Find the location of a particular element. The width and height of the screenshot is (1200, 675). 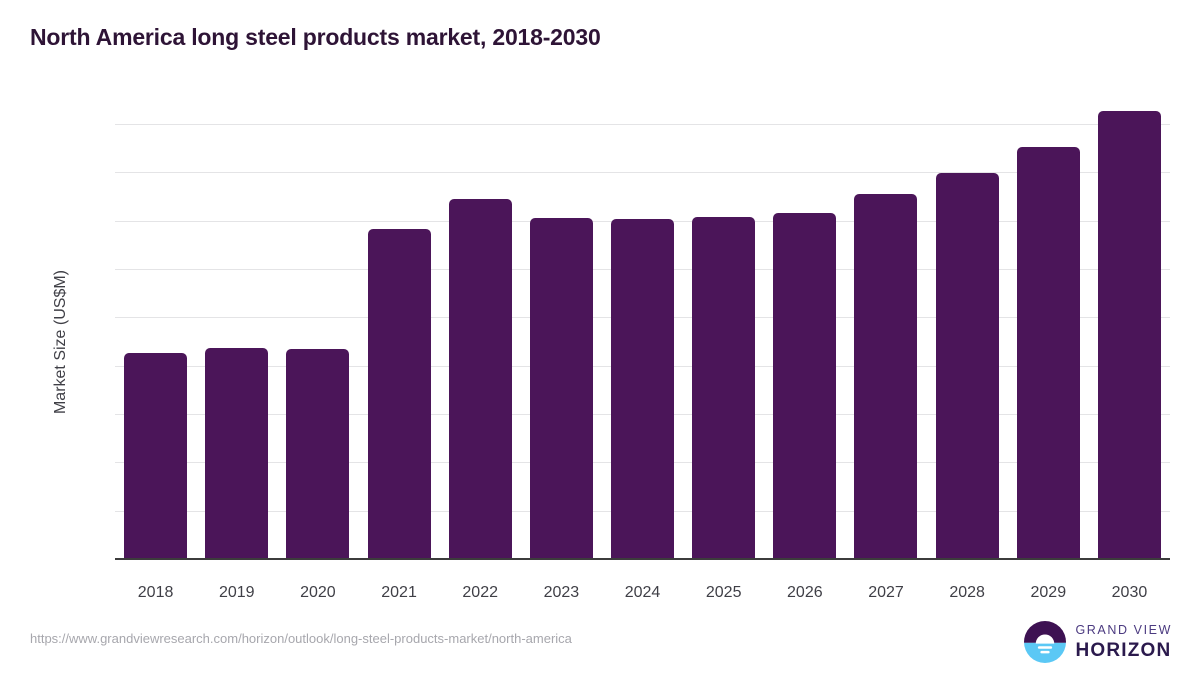

brand-logo-line2: HORIZON is located at coordinates (1123, 650).